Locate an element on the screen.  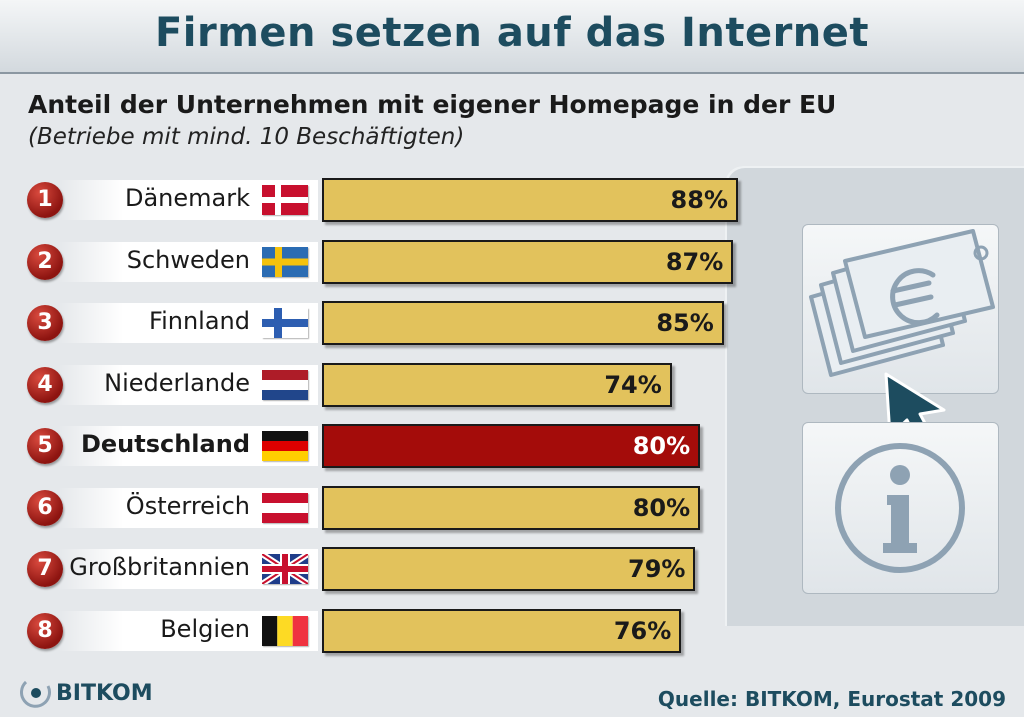
info-icon is located at coordinates (900, 508).